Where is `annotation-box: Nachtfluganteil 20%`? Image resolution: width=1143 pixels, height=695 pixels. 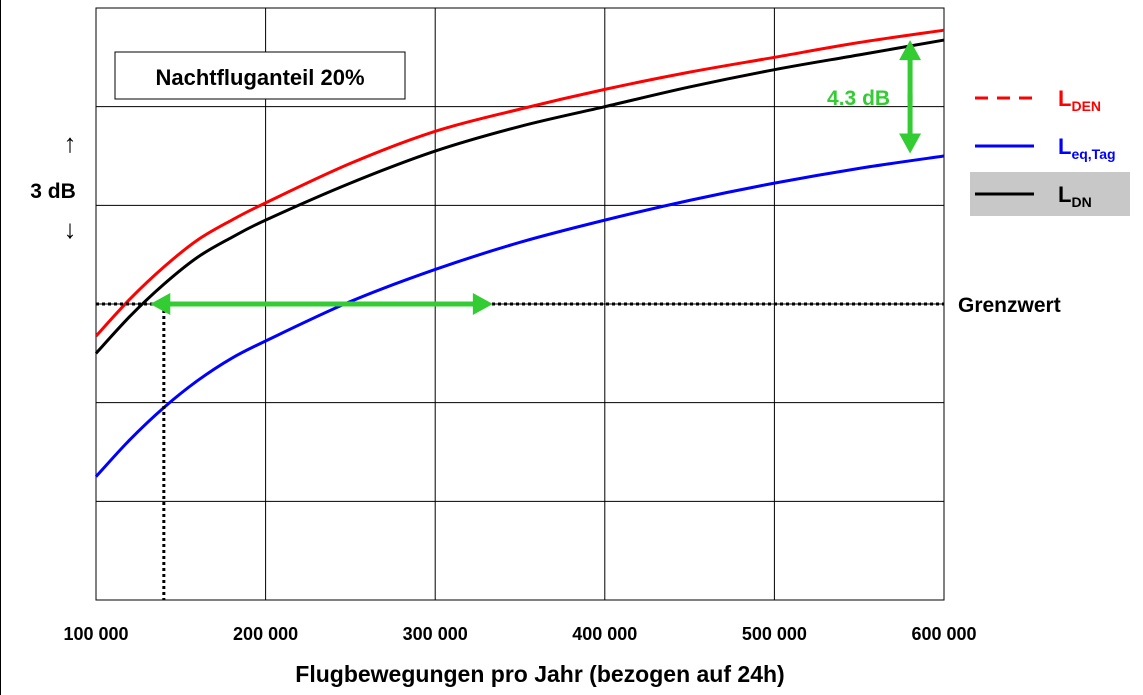
annotation-box: Nachtfluganteil 20% is located at coordinates (260, 75).